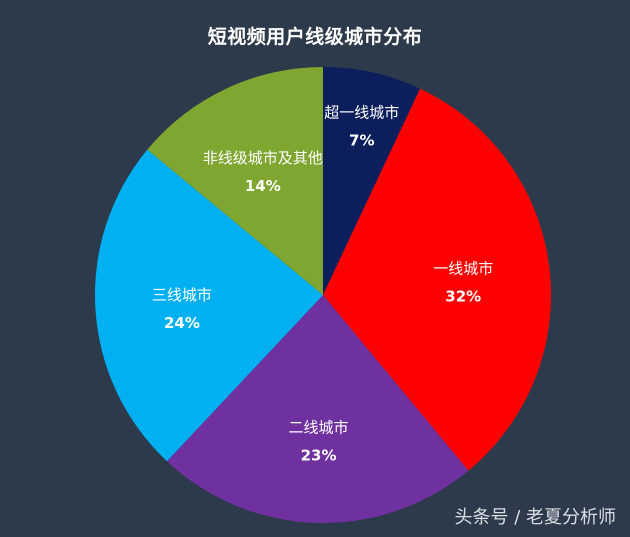 This screenshot has height=537, width=630. What do you see at coordinates (361, 112) in the screenshot?
I see `slice-label: 超一线城市` at bounding box center [361, 112].